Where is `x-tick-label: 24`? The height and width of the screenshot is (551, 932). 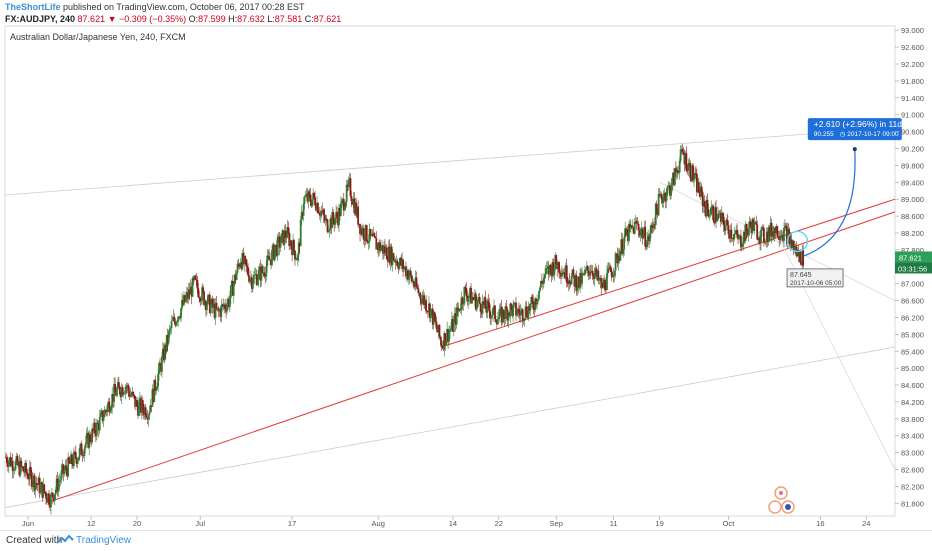
x-tick-label: 24 is located at coordinates (866, 523).